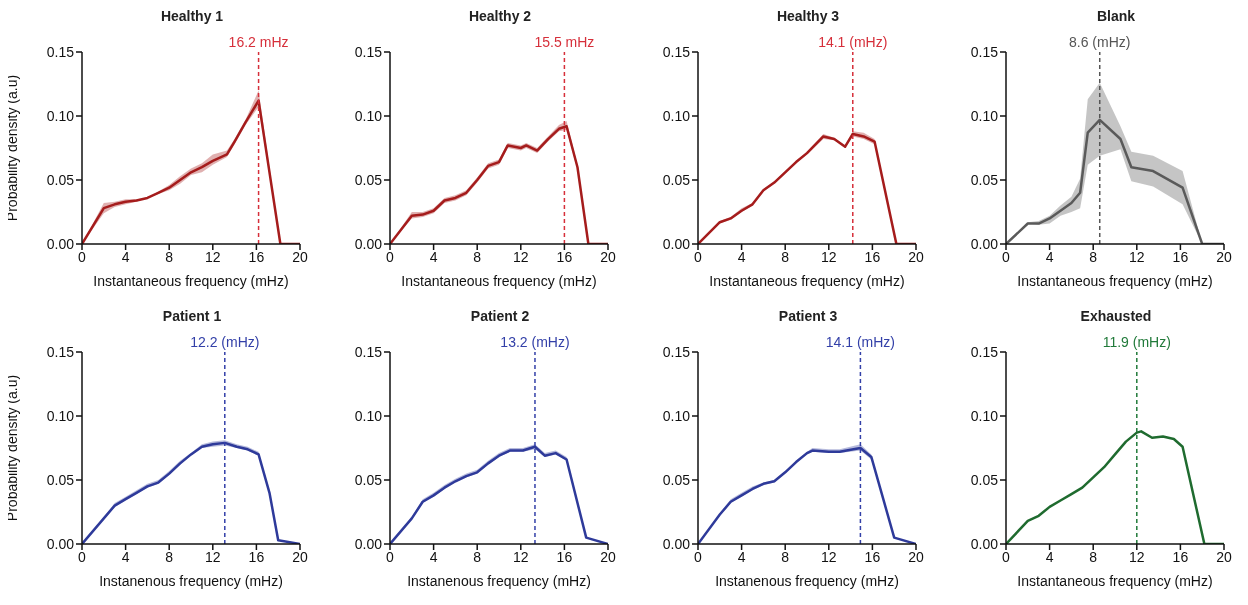 Image resolution: width=1248 pixels, height=605 pixels. Describe the element at coordinates (1136, 342) in the screenshot. I see `ref-line-label: 11.9 (mHz)` at that location.